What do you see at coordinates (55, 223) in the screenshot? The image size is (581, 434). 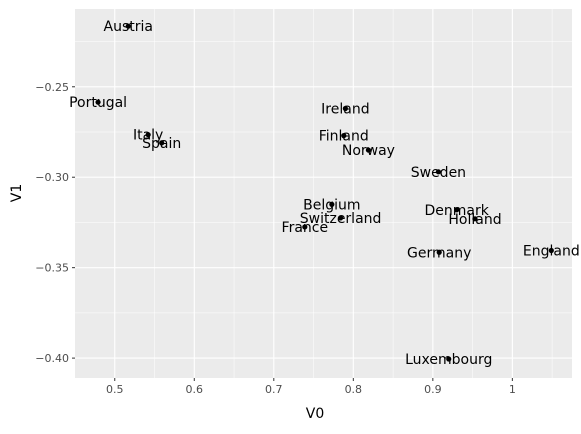 I see `y-axis: −0.25 −0.30 −0.35 −0.40` at bounding box center [55, 223].